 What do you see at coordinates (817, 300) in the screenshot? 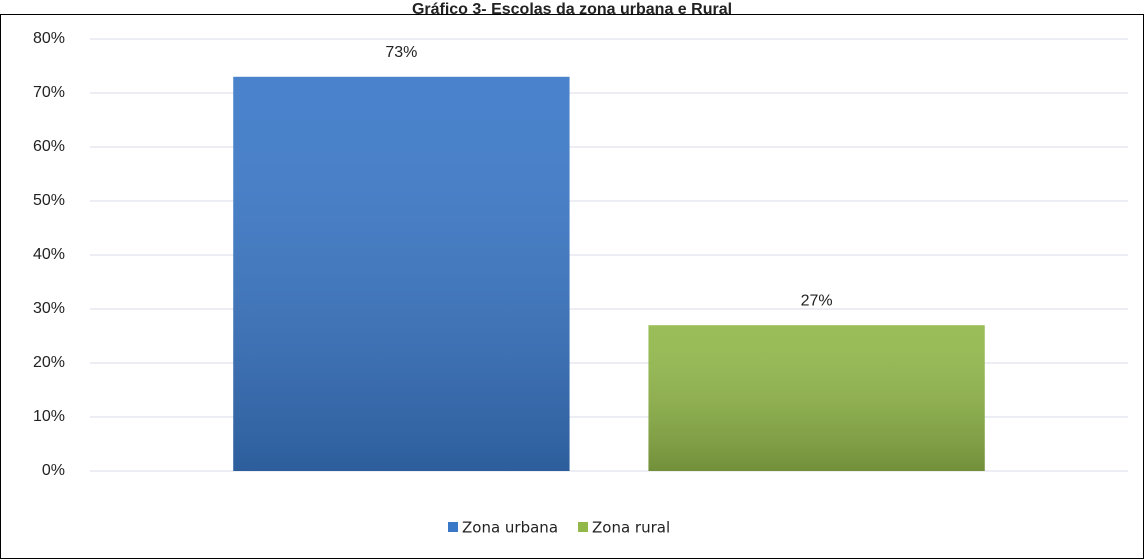
I see `data-label: 27%` at bounding box center [817, 300].